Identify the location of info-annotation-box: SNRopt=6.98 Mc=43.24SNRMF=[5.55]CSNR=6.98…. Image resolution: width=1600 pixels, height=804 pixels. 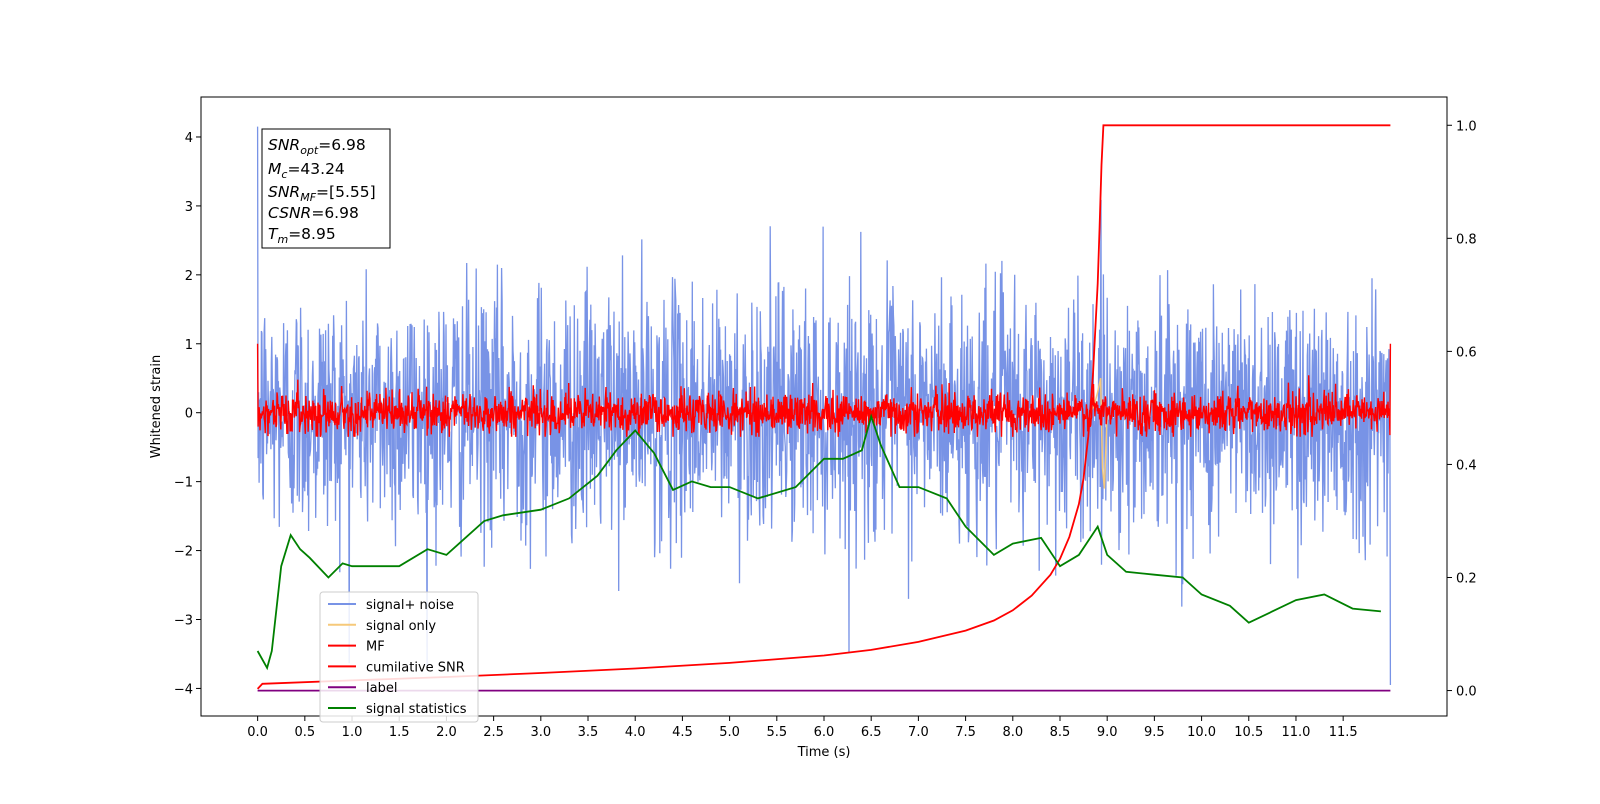
(326, 188).